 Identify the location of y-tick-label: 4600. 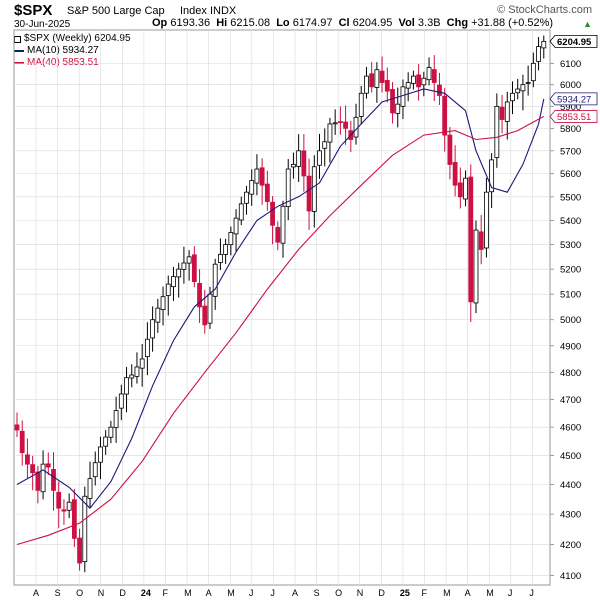
(570, 428).